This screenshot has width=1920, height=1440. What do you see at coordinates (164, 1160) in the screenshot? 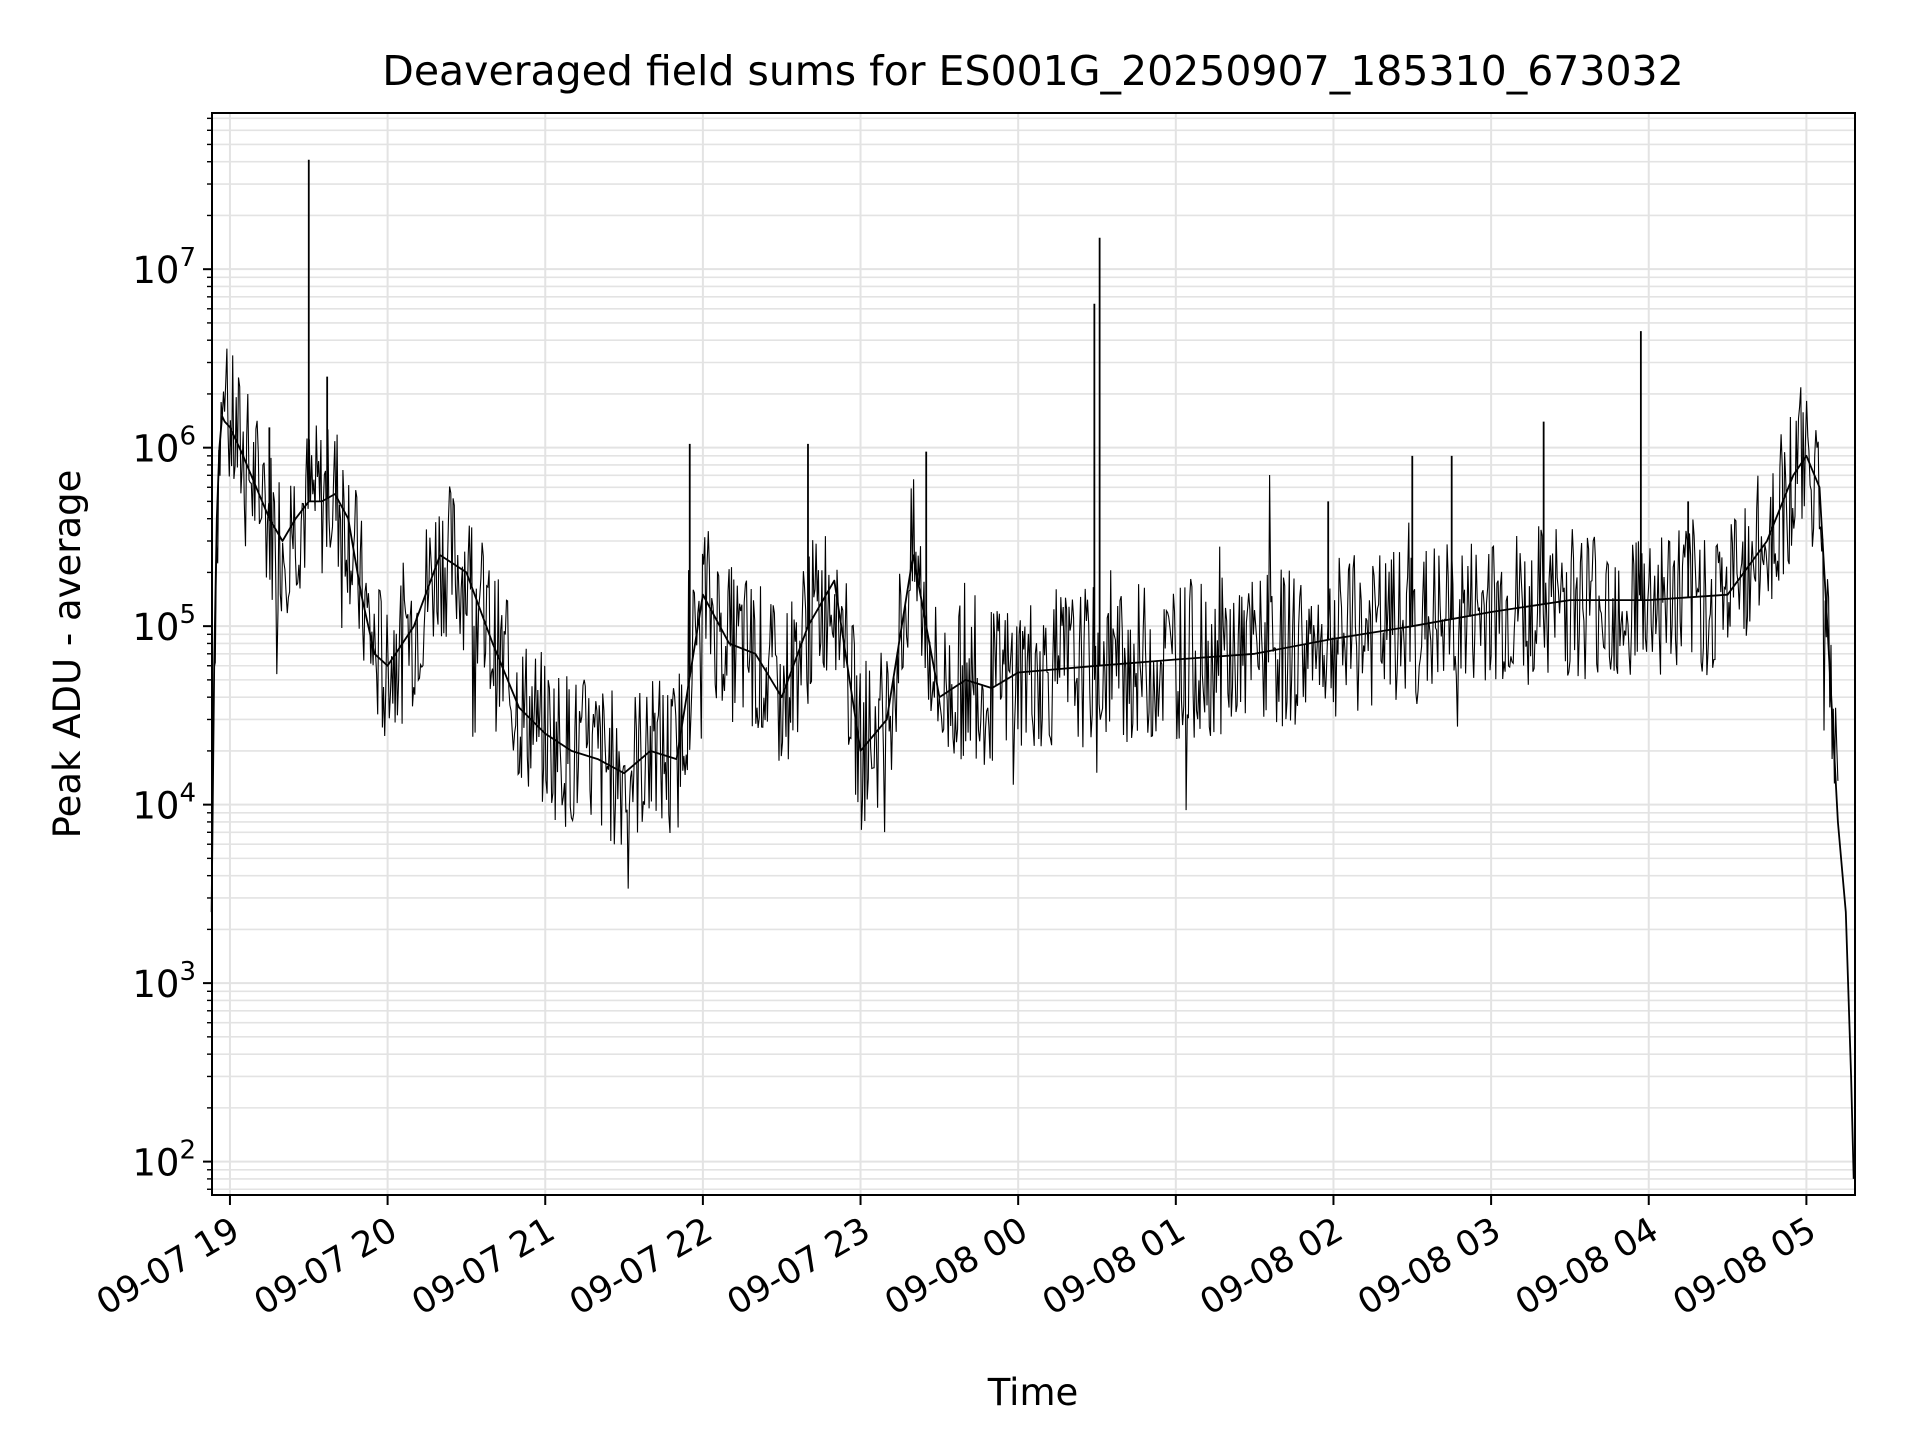
I see `y-tick-label: 10²` at bounding box center [164, 1160].